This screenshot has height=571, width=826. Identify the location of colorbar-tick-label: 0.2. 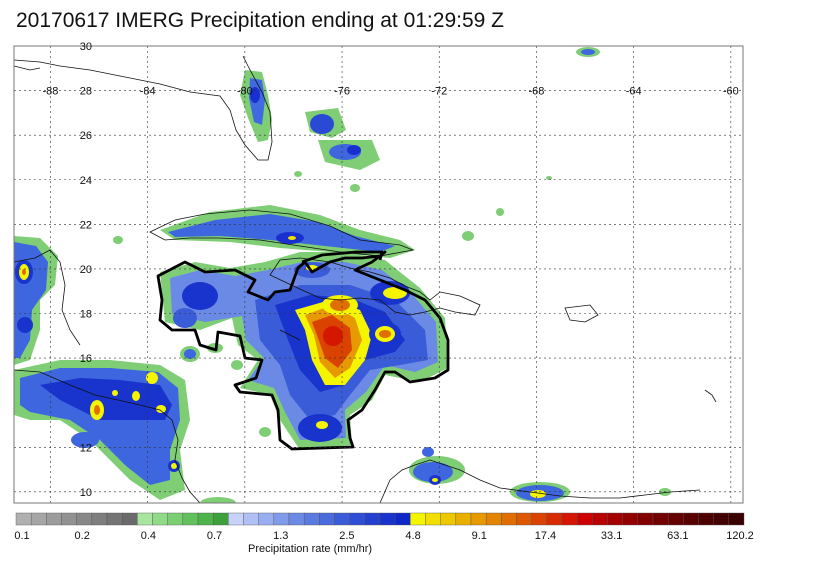
(82, 536).